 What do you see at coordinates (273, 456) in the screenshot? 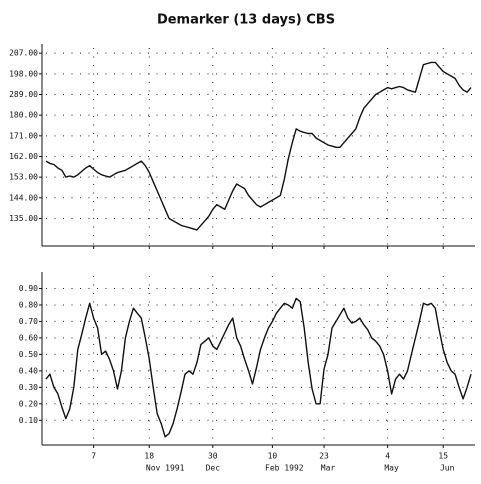
I see `x-tick-label: 10` at bounding box center [273, 456].